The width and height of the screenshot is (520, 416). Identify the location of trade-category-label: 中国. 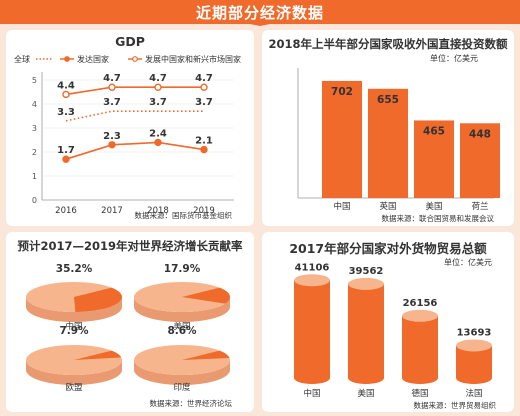
(311, 393).